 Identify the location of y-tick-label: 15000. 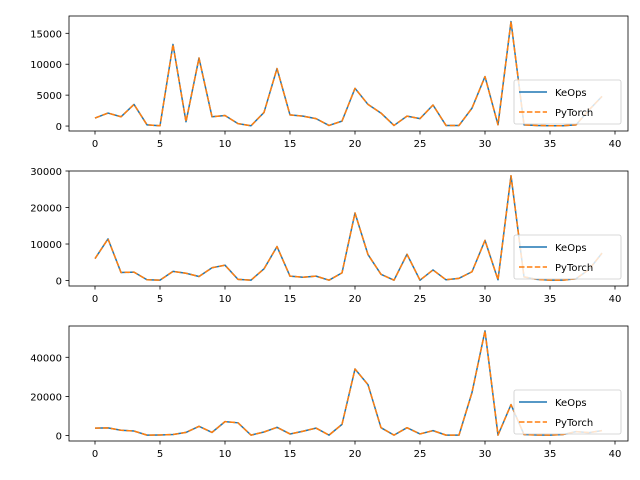
(46, 34).